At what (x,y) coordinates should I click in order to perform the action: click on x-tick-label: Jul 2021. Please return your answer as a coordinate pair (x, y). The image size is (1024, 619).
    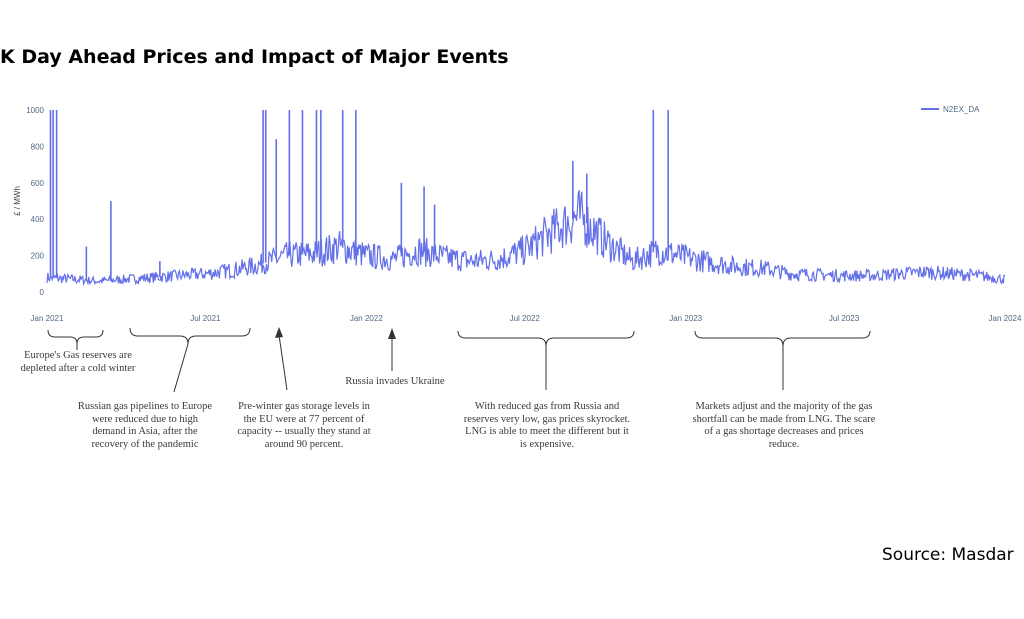
    Looking at the image, I should click on (205, 318).